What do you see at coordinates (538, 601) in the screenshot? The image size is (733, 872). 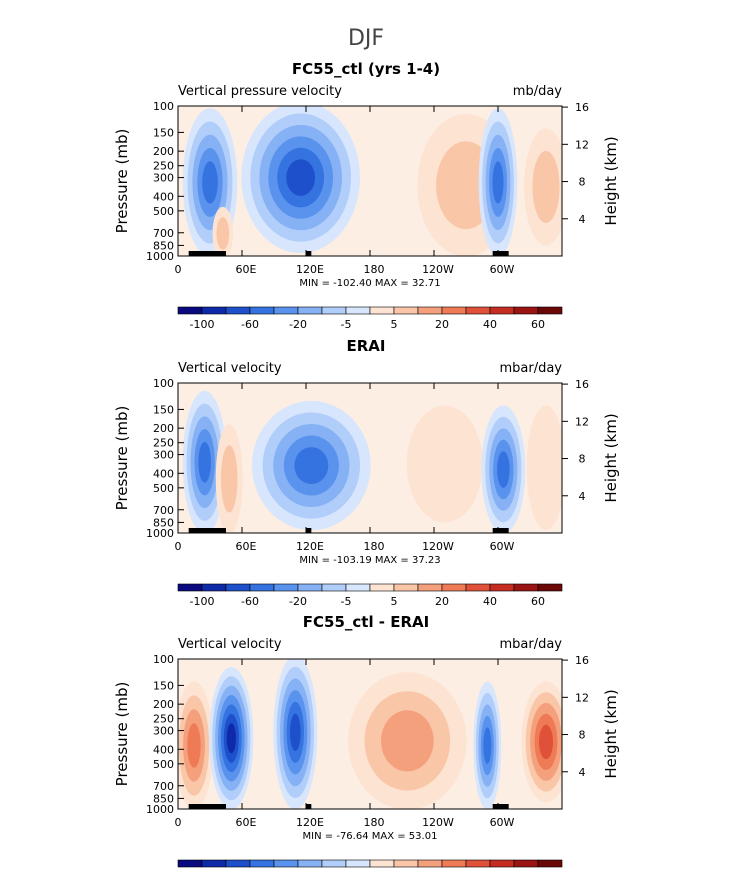 I see `colorbar-label: 60` at bounding box center [538, 601].